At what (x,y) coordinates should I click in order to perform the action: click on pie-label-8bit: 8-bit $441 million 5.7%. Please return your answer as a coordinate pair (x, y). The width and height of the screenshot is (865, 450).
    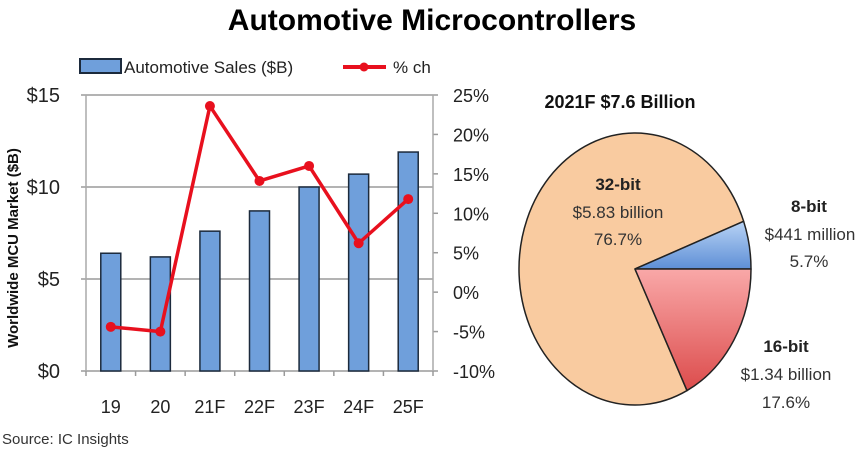
    Looking at the image, I should click on (810, 234).